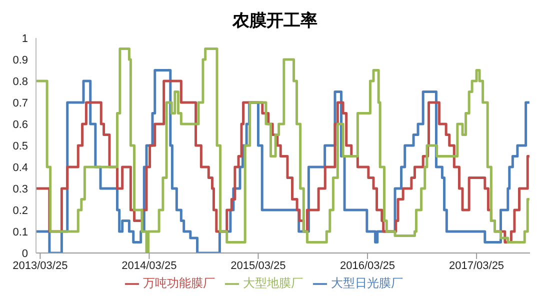 The height and width of the screenshot is (300, 550). What do you see at coordinates (367, 283) in the screenshot?
I see `legend-label: 大型日光膜厂` at bounding box center [367, 283].